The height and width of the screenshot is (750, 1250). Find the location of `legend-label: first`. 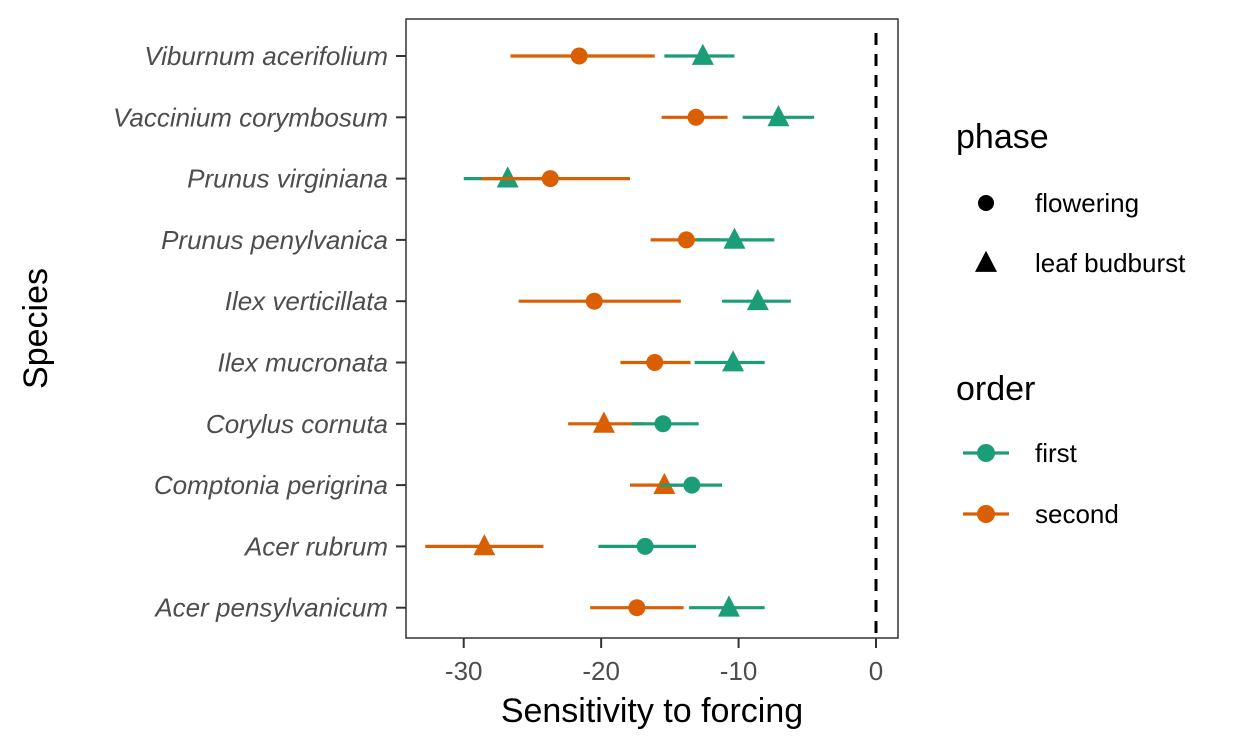

legend-label: first is located at coordinates (1056, 453).